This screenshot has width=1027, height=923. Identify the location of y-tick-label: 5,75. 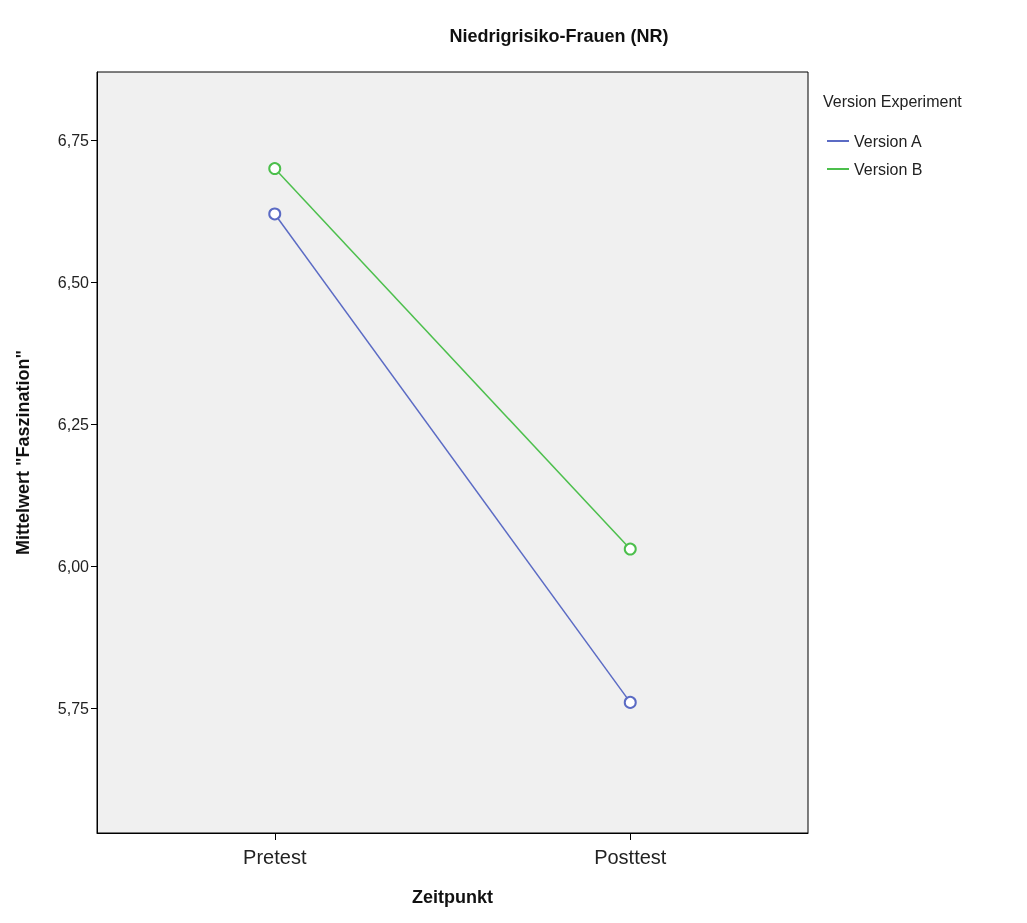
(73, 708).